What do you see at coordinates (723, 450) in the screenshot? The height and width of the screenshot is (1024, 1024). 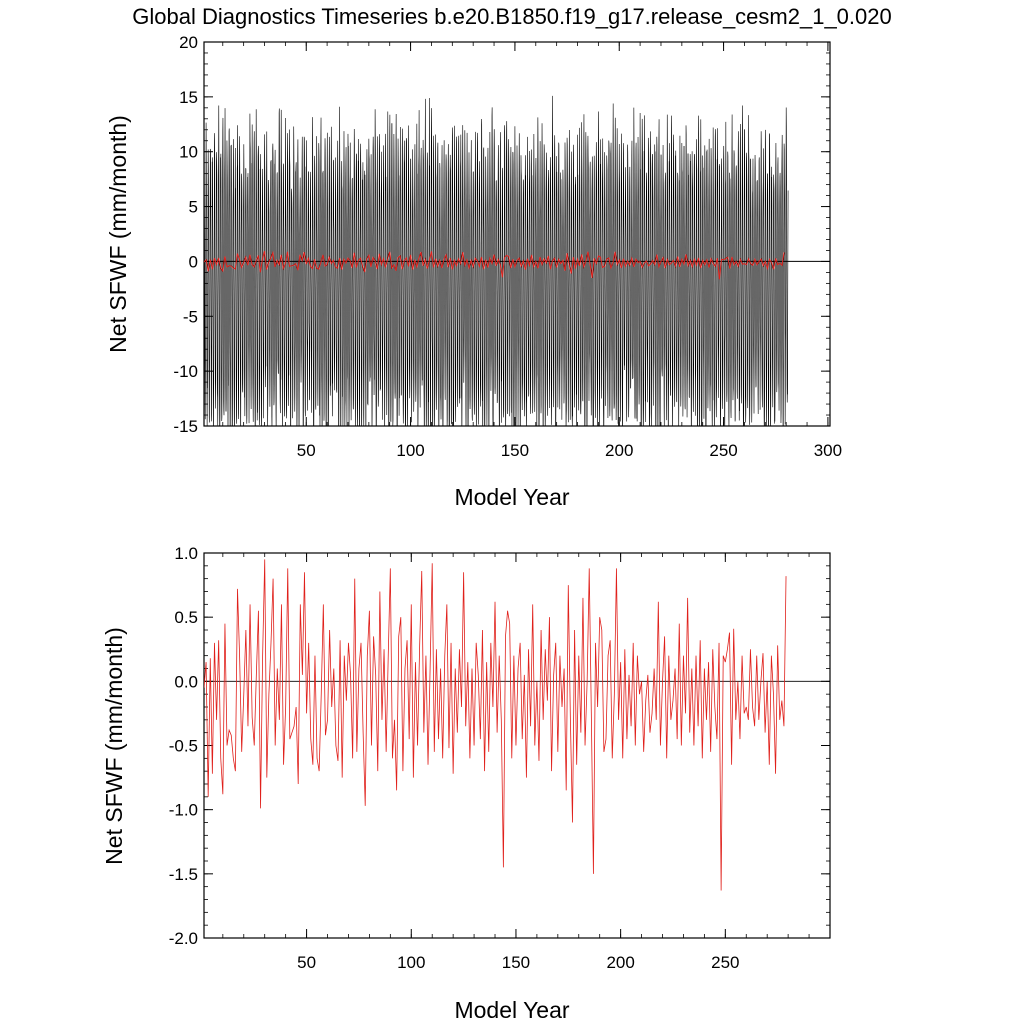 I see `monthly-x-tick-label: 250` at bounding box center [723, 450].